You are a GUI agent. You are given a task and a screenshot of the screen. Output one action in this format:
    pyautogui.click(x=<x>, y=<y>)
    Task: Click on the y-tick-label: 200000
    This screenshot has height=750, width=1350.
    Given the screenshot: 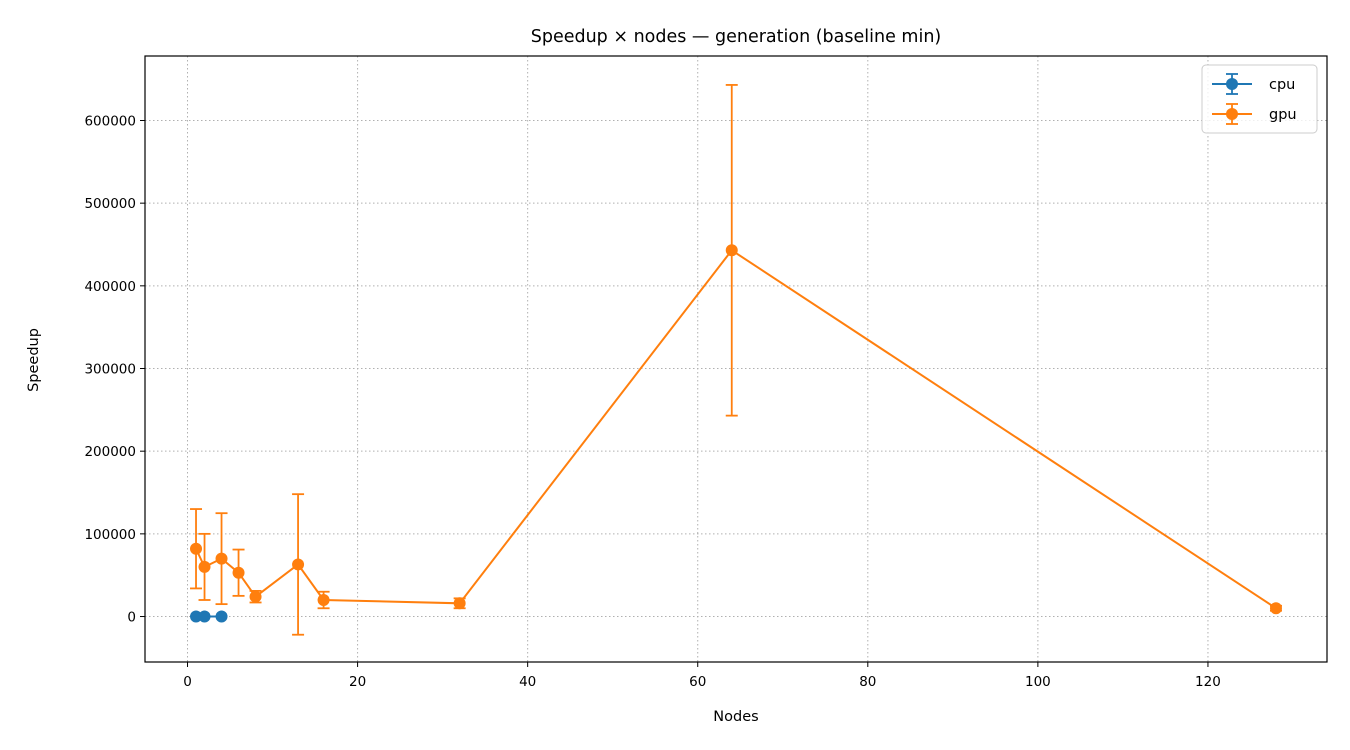 What is the action you would take?
    pyautogui.click(x=110, y=452)
    